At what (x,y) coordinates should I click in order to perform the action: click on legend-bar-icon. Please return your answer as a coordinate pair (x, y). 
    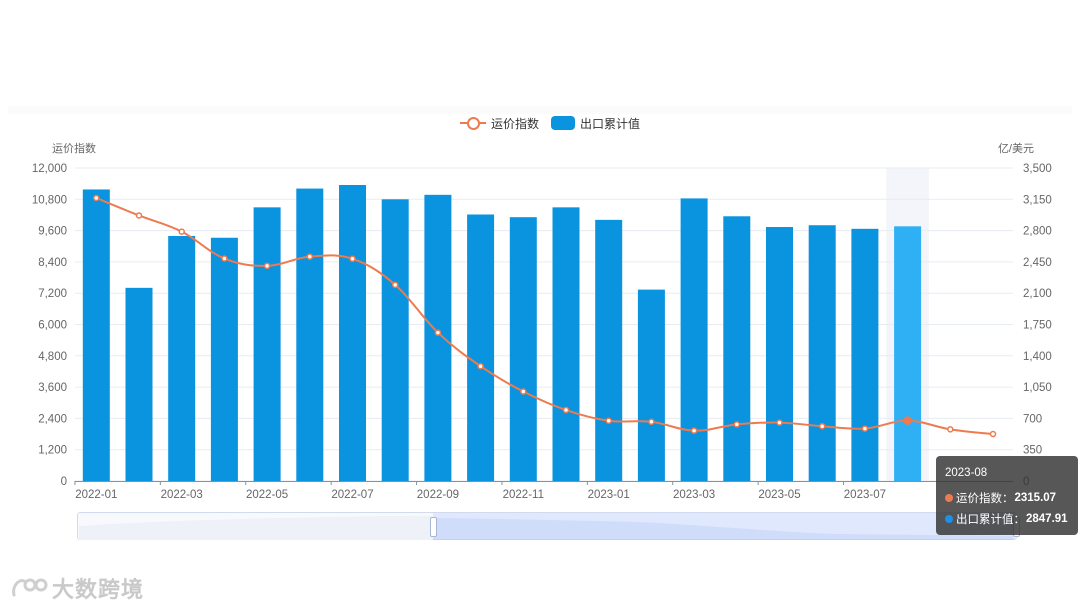
    Looking at the image, I should click on (563, 123).